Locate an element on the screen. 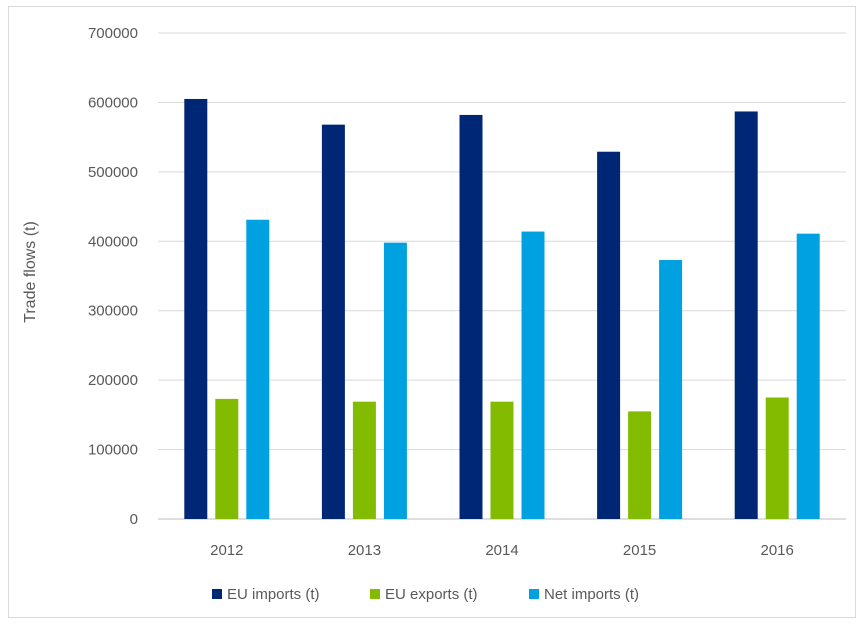  y-tick-label: 0 is located at coordinates (134, 519).